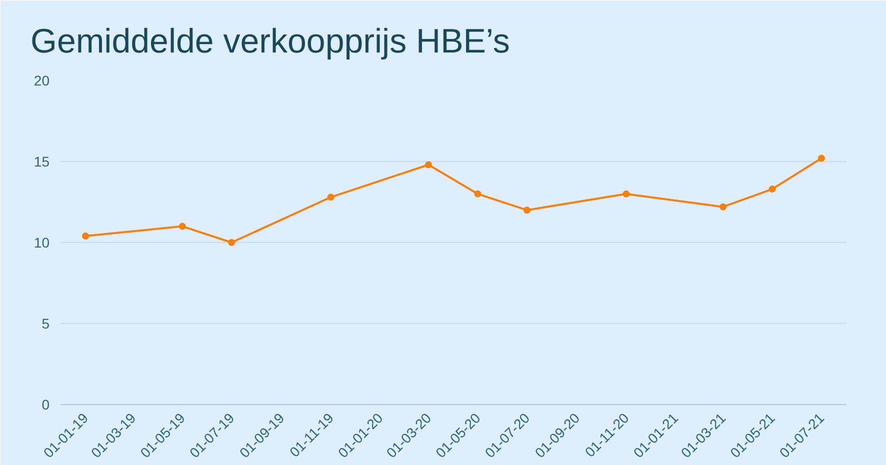 This screenshot has height=465, width=886. I want to click on y-tick-label: 15, so click(42, 162).